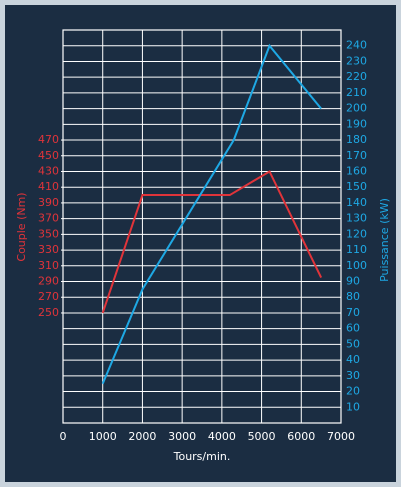  What do you see at coordinates (48, 155) in the screenshot?
I see `y-tick-label: 450` at bounding box center [48, 155].